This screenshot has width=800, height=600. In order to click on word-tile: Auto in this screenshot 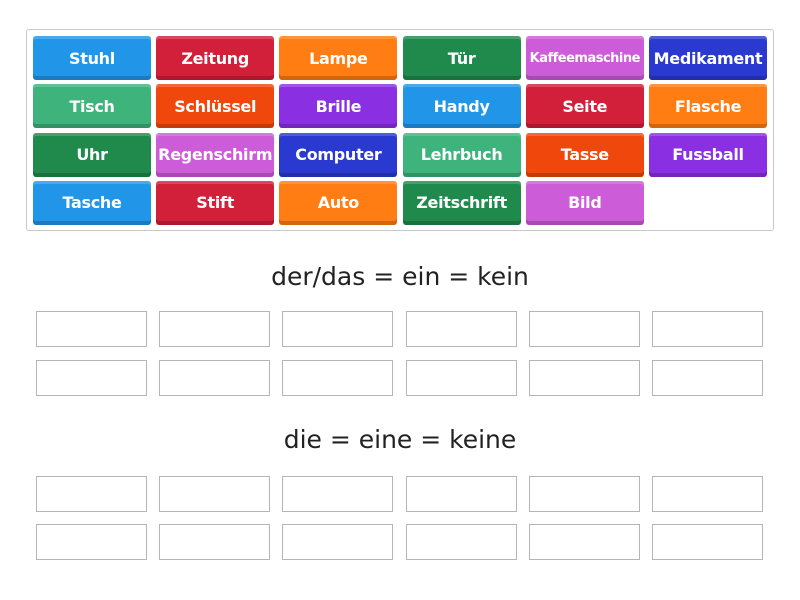, I will do `click(338, 202)`.